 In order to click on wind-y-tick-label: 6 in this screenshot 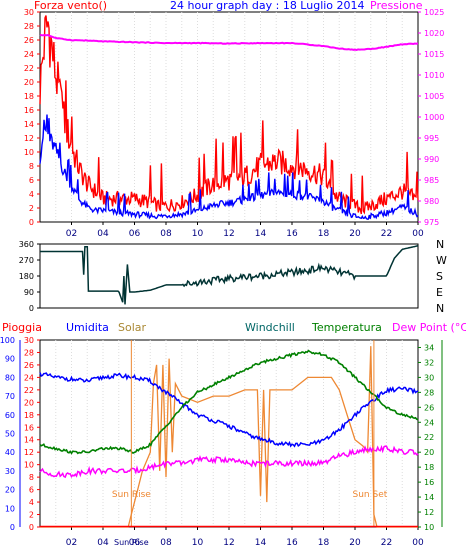, I will do `click(31, 180)`.